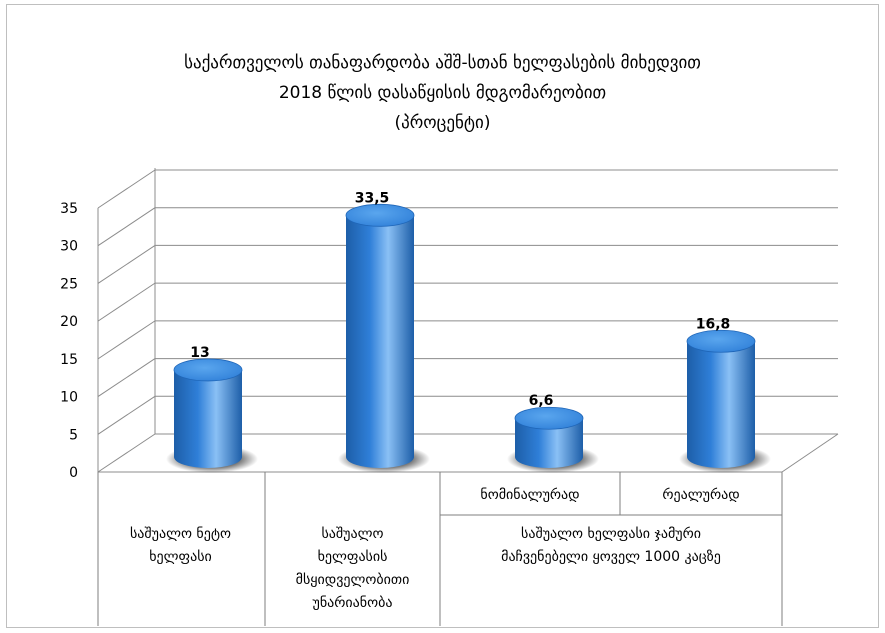  What do you see at coordinates (199, 353) in the screenshot?
I see `data-label-1: 13` at bounding box center [199, 353].